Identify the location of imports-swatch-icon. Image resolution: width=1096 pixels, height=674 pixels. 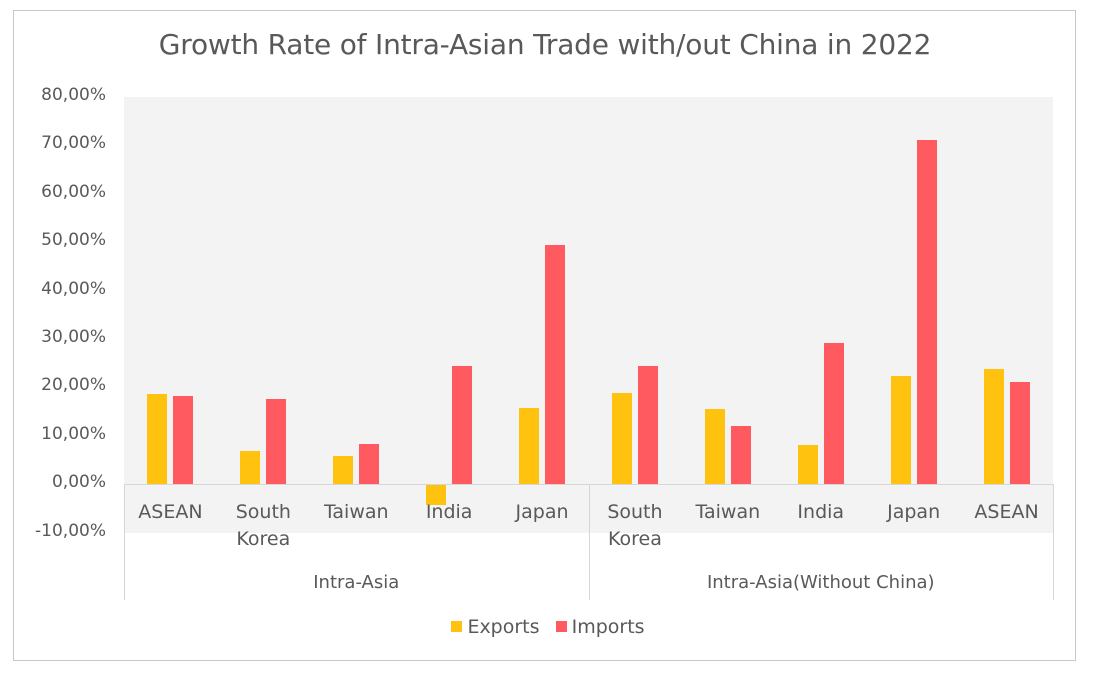
(561, 626).